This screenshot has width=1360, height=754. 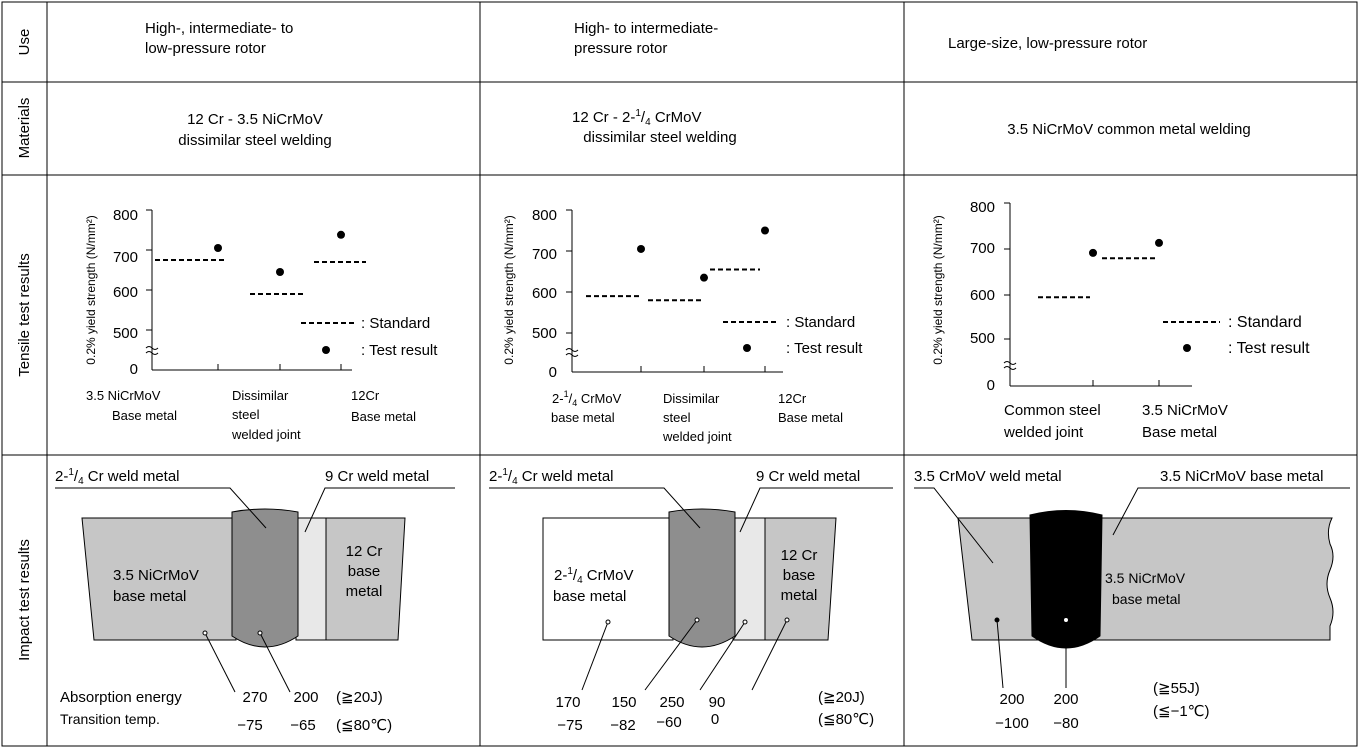 What do you see at coordinates (364, 551) in the screenshot?
I see `impact1-zone3-line1: 12 Cr` at bounding box center [364, 551].